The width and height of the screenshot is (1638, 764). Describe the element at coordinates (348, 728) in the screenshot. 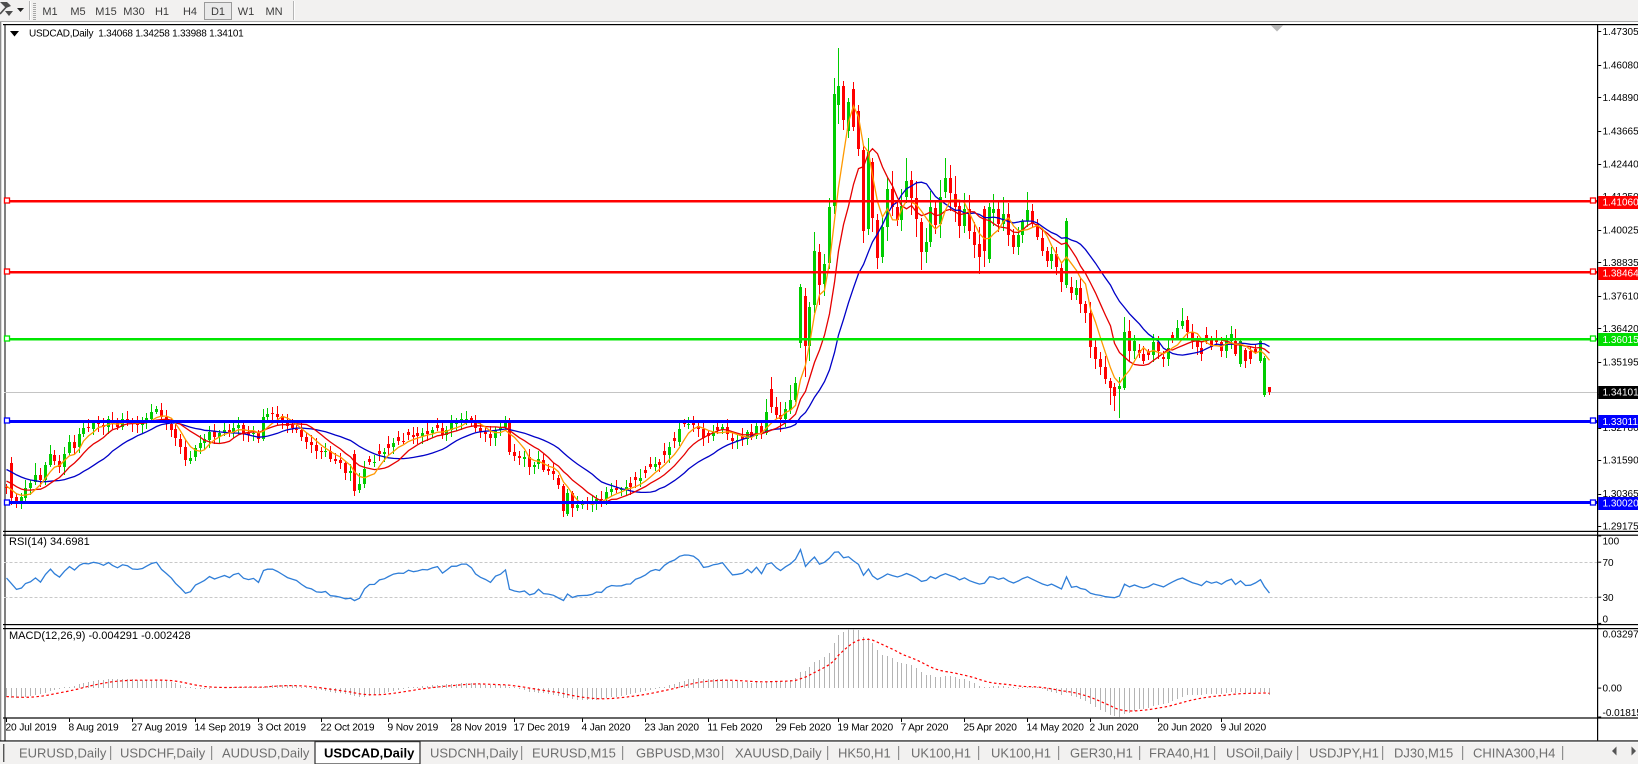

I see `svg-text: 22 Oct 2019` at that location.